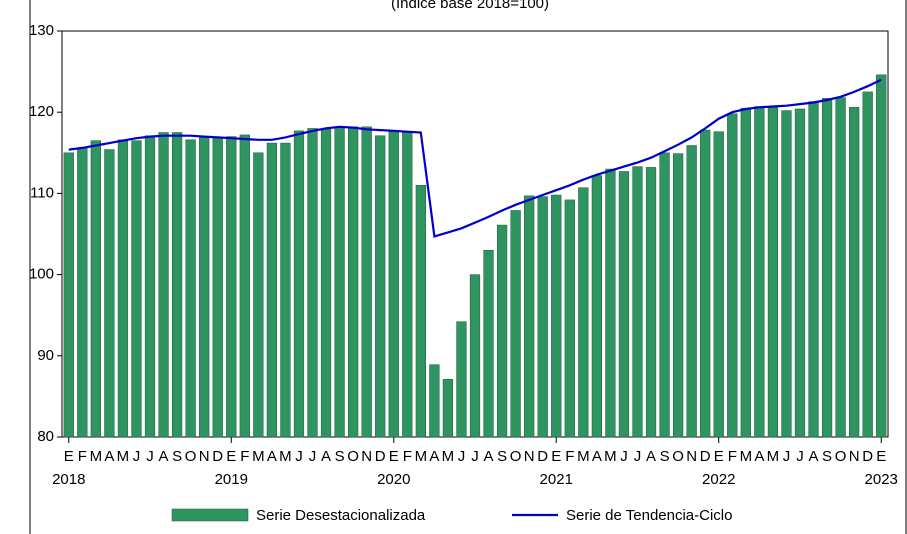 Image resolution: width=907 pixels, height=534 pixels. What do you see at coordinates (45, 355) in the screenshot?
I see `y-tick-label: 90` at bounding box center [45, 355].